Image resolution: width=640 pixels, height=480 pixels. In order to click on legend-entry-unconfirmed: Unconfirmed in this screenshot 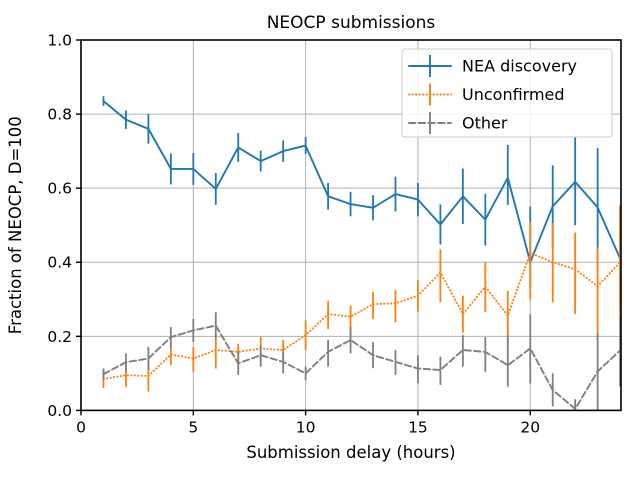, I will do `click(486, 94)`.